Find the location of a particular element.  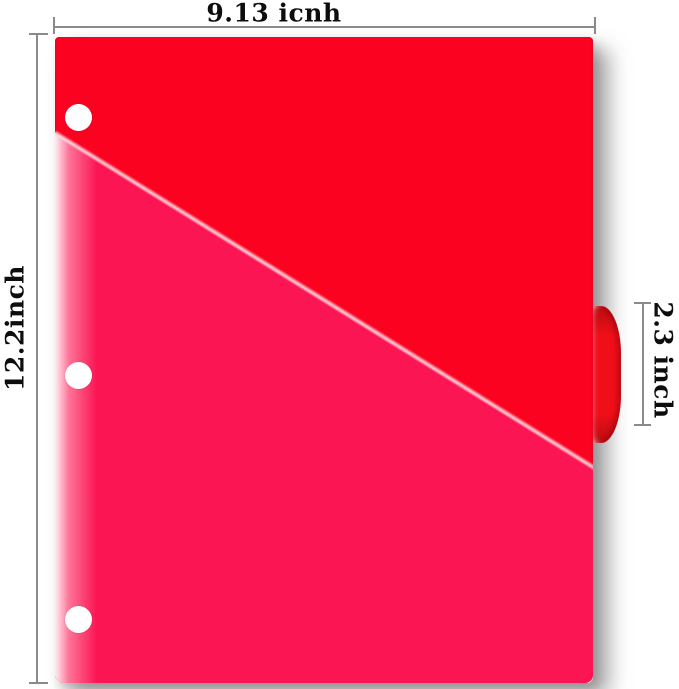

tab-measurement-label: 2.3 inch is located at coordinates (663, 360).